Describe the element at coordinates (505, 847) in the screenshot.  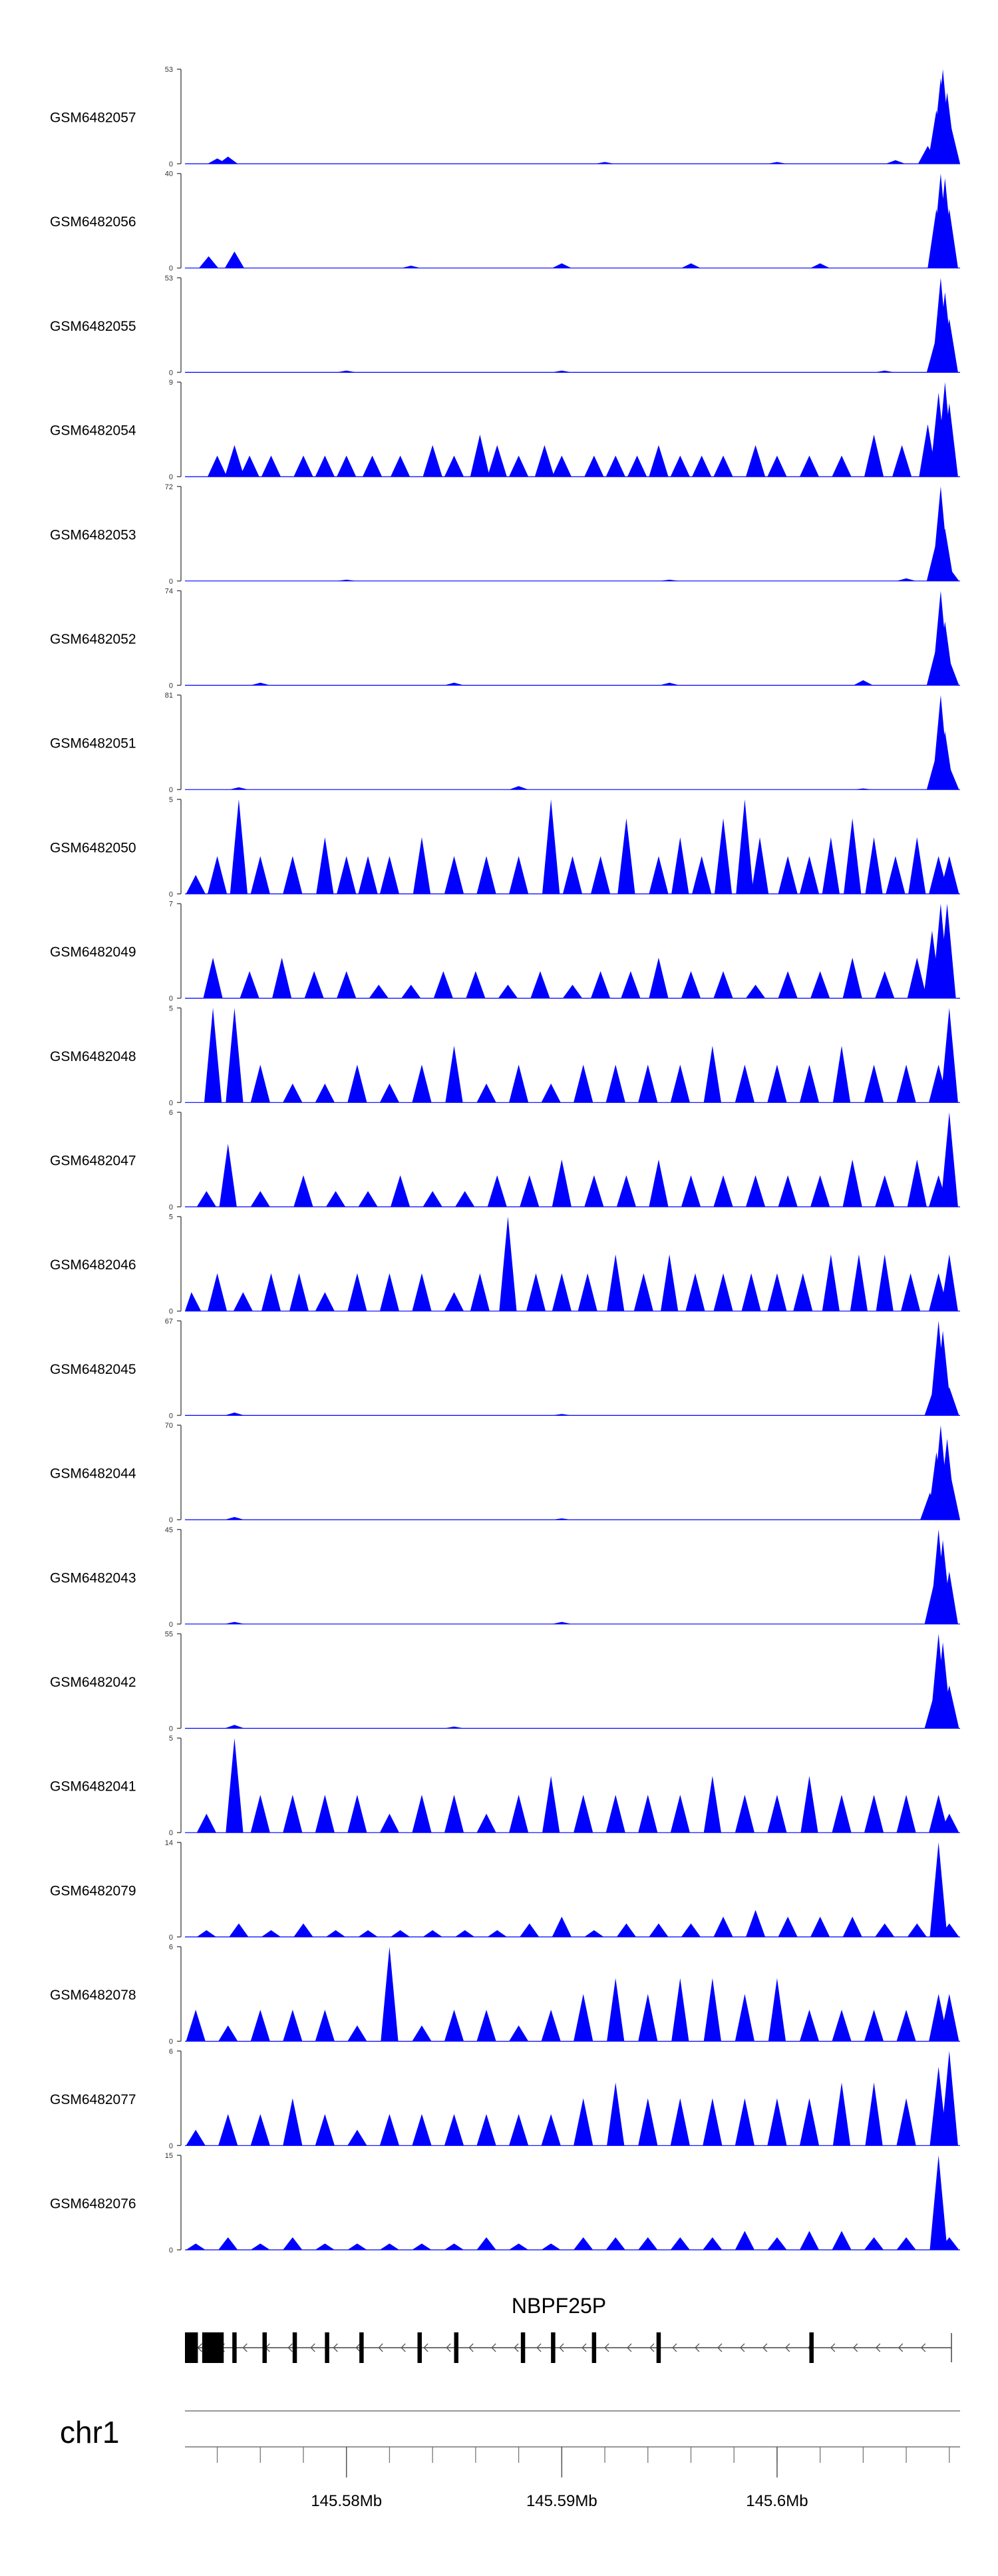
I see `coverage-track: GSM6482050 5 0` at that location.